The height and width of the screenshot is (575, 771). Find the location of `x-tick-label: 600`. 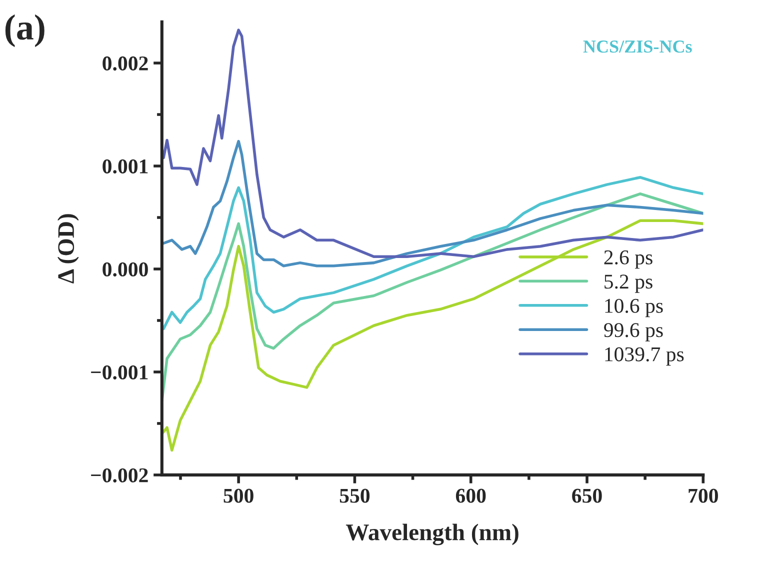

x-tick-label: 600 is located at coordinates (471, 495).